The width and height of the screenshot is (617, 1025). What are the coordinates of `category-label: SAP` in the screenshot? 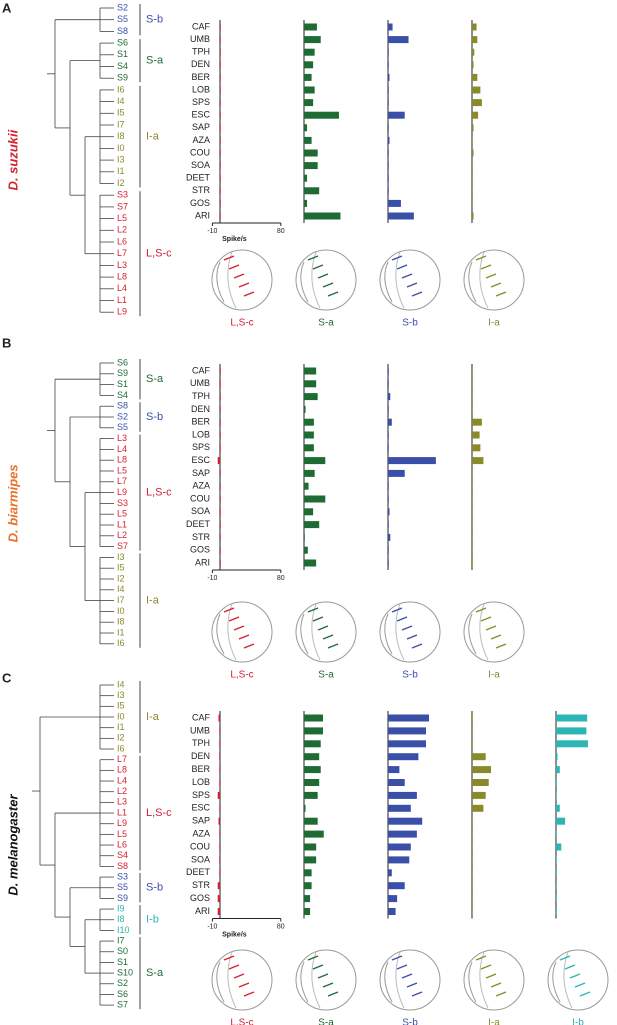 It's located at (201, 127).